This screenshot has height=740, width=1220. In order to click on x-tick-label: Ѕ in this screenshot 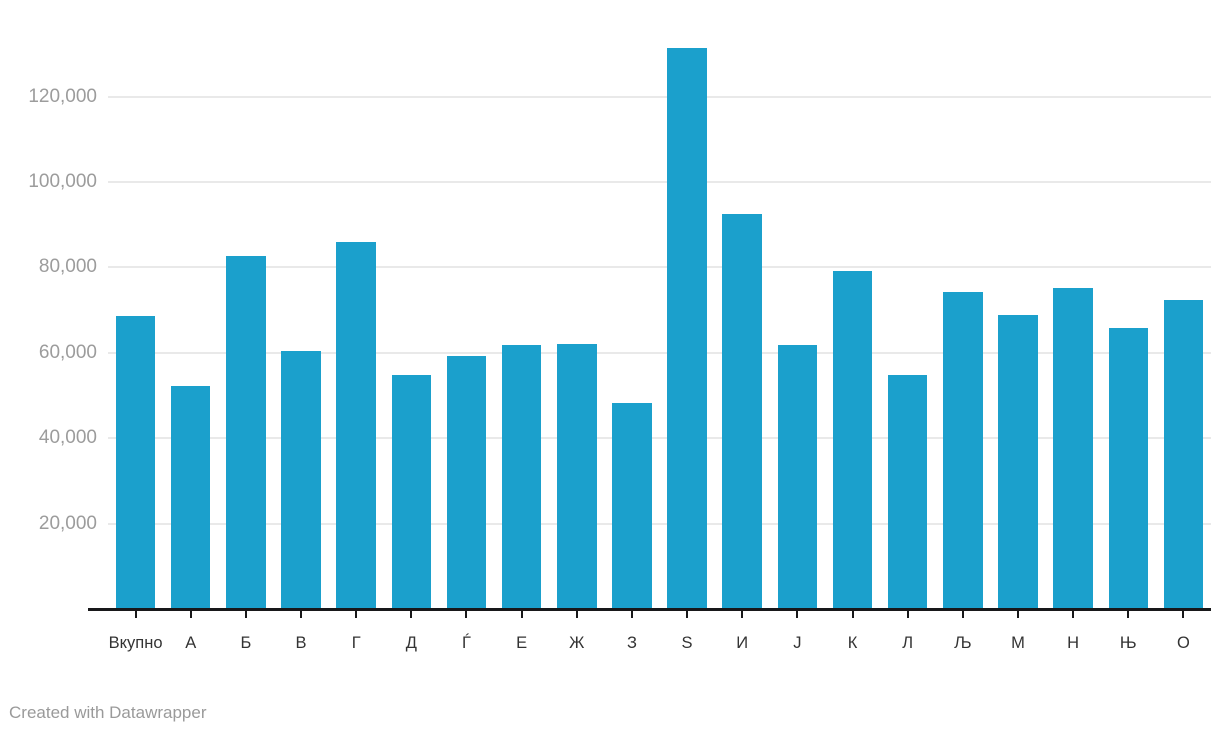, I will do `click(687, 643)`.